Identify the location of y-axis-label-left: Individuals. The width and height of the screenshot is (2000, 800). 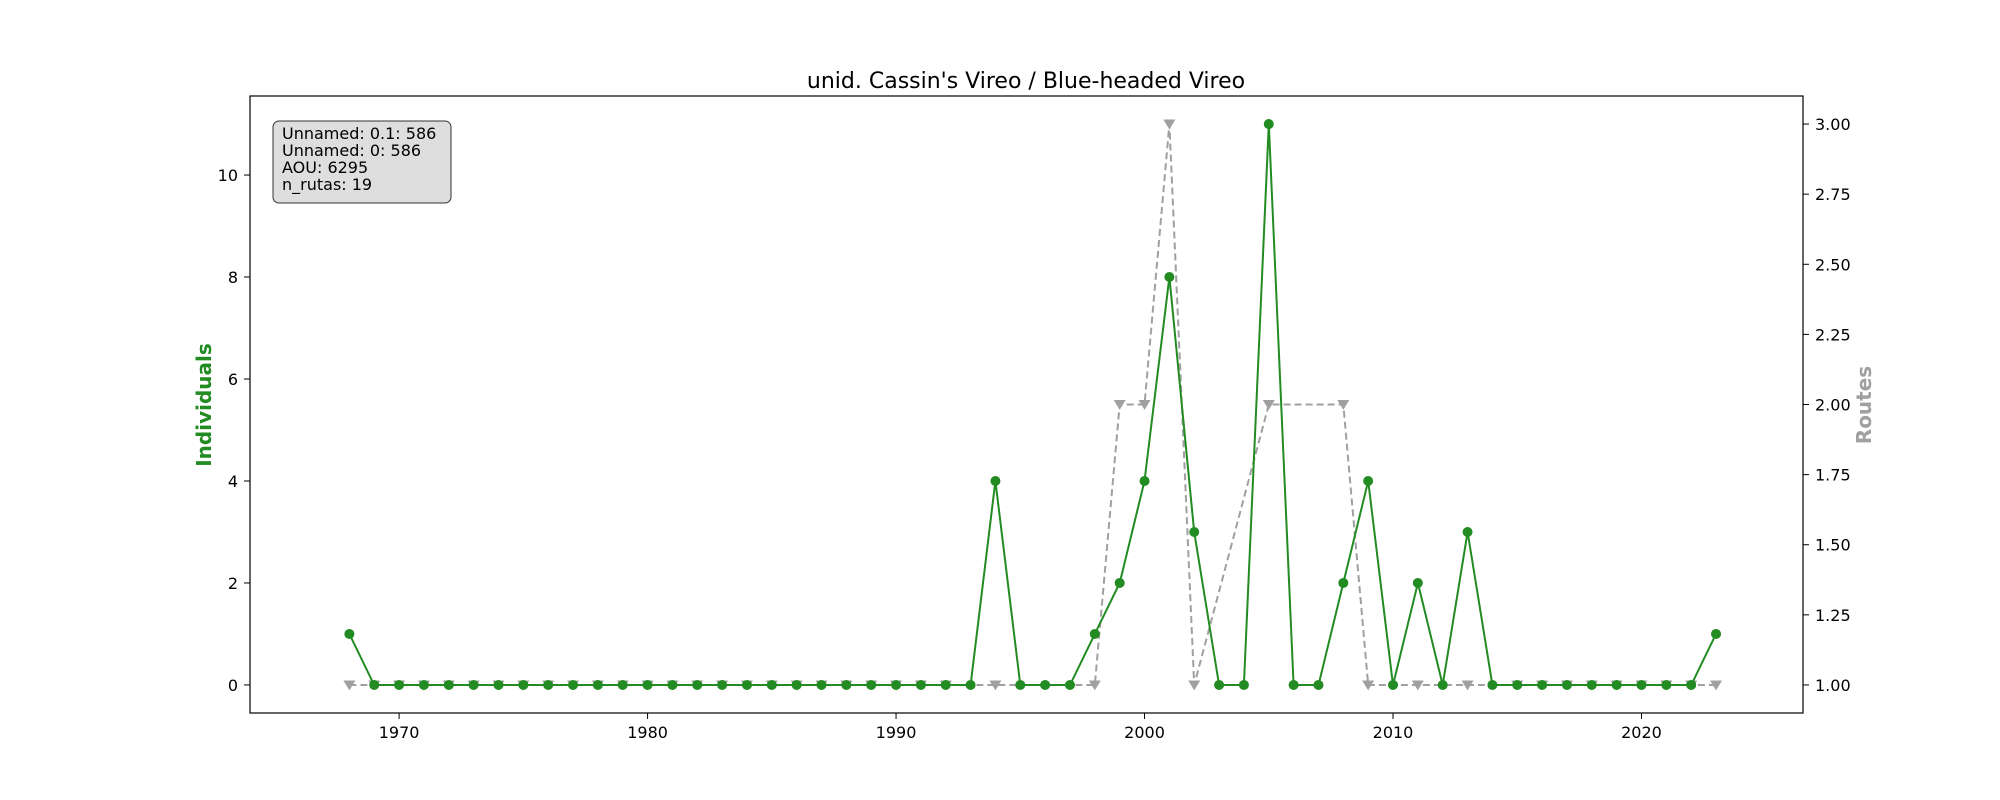
(204, 405).